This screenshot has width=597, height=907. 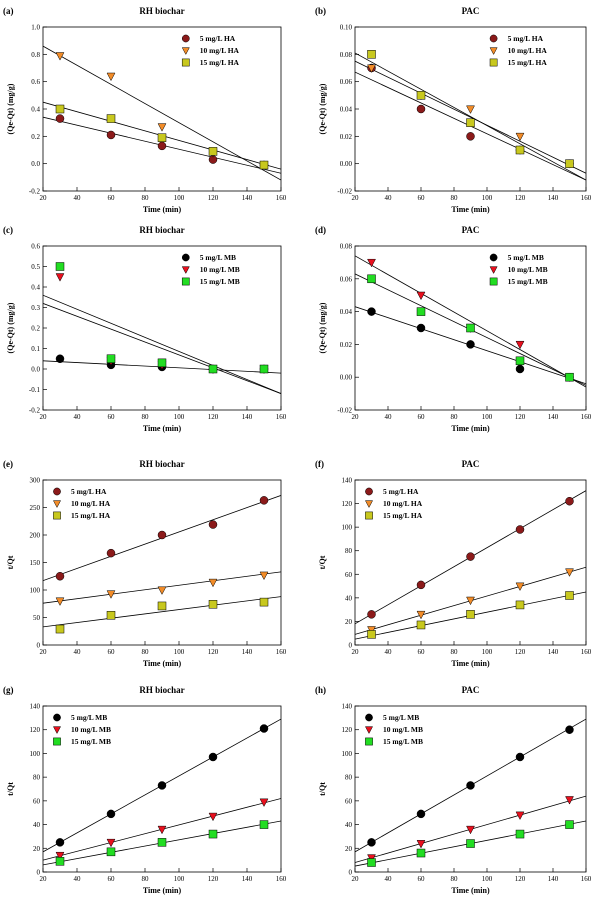 What do you see at coordinates (39, 873) in the screenshot?
I see `y-tick-label: 0` at bounding box center [39, 873].